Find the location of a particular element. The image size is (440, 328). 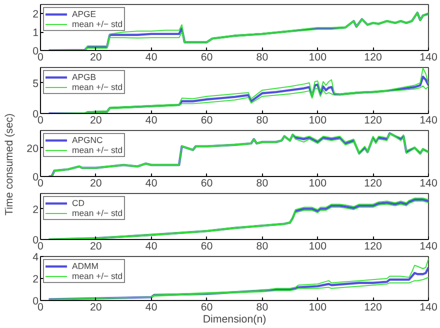

legend-label: ADMM is located at coordinates (85, 266).